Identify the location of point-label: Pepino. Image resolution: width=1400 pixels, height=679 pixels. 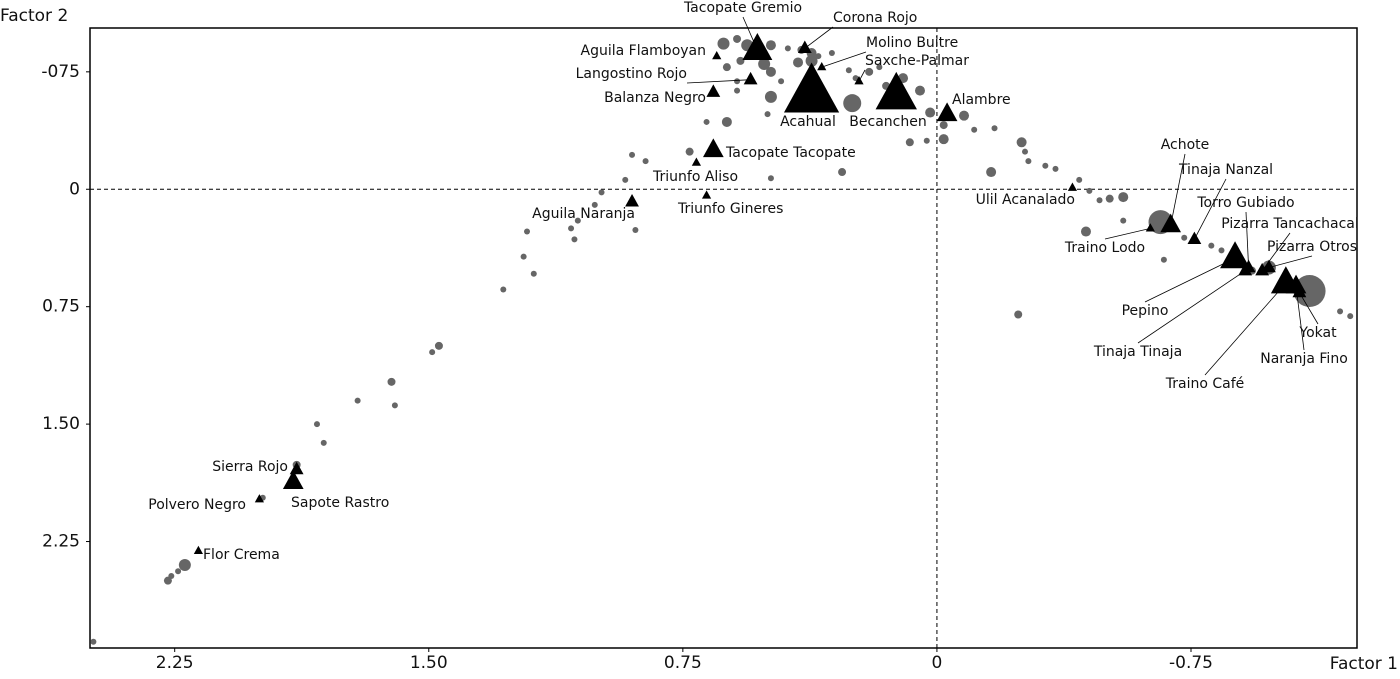
(1145, 311).